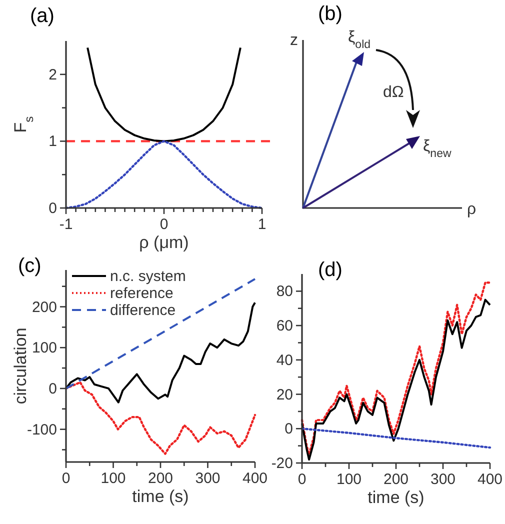 This screenshot has width=505, height=524. What do you see at coordinates (437, 149) in the screenshot?
I see `text: ξ$_{new}$` at bounding box center [437, 149].